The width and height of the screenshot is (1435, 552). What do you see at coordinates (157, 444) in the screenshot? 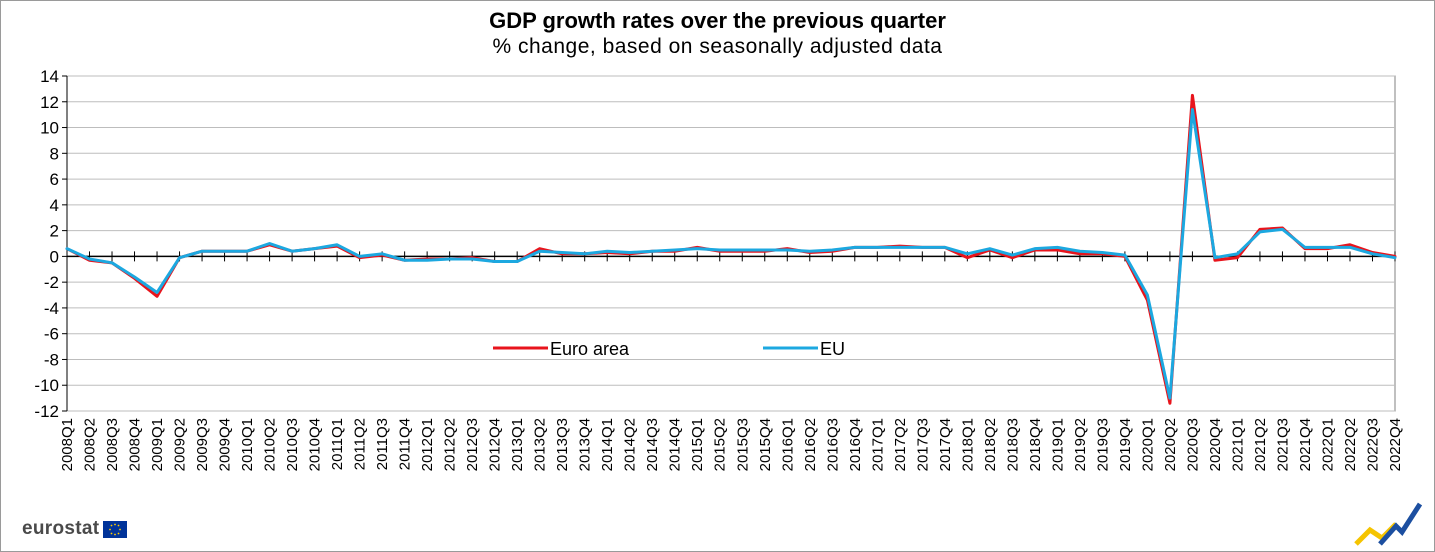
I see `x-tick-label-4: 2009Q1` at bounding box center [157, 444].